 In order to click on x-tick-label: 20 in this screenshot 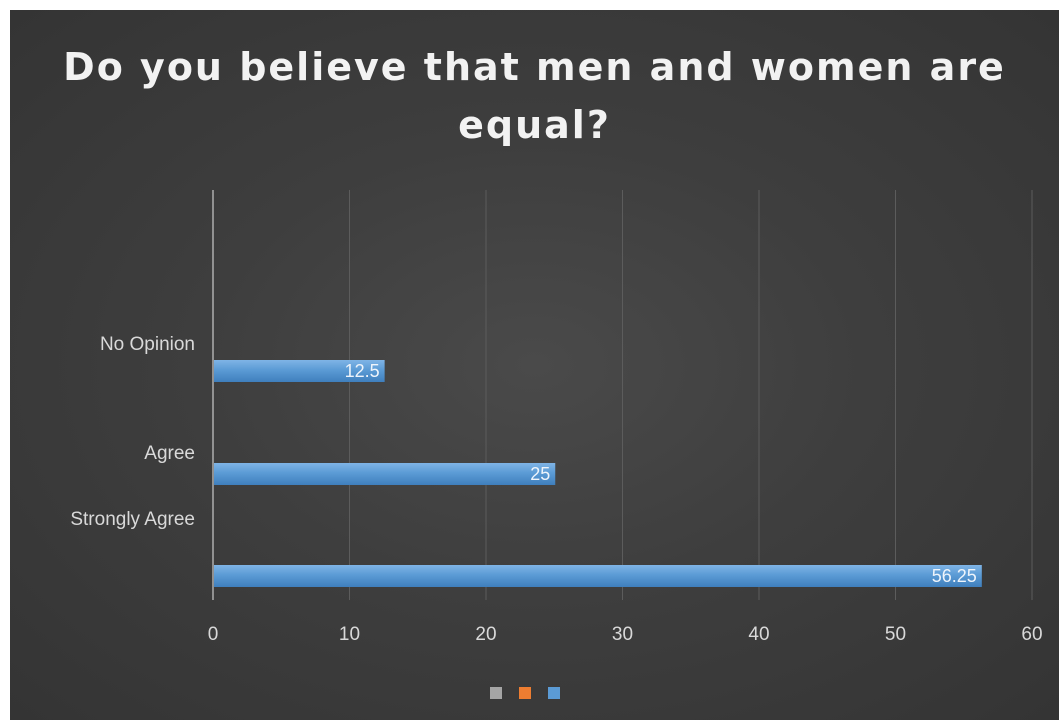, I will do `click(485, 634)`.